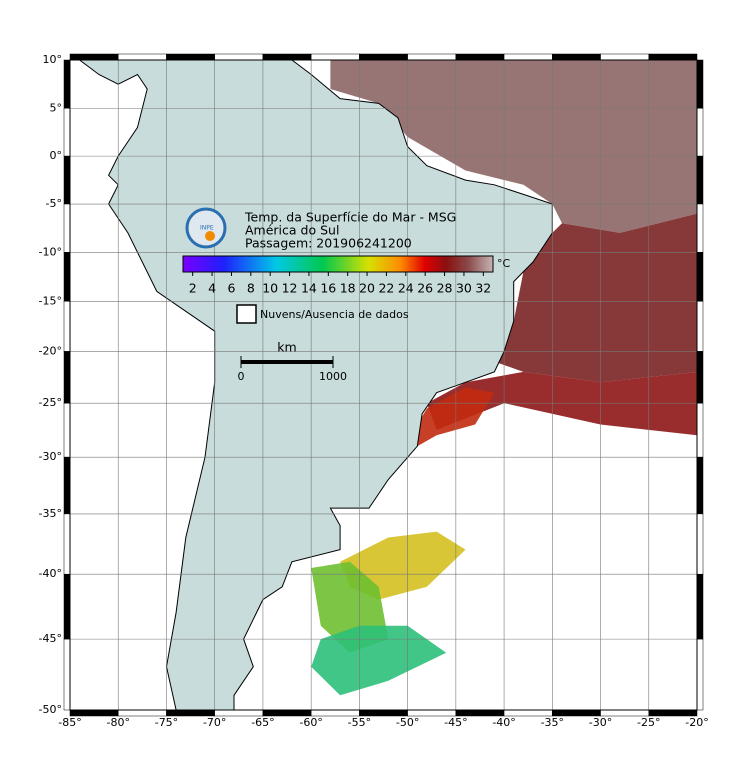 This screenshot has width=741, height=781. What do you see at coordinates (310, 722) in the screenshot?
I see `lon-tick-label: -60°` at bounding box center [310, 722].